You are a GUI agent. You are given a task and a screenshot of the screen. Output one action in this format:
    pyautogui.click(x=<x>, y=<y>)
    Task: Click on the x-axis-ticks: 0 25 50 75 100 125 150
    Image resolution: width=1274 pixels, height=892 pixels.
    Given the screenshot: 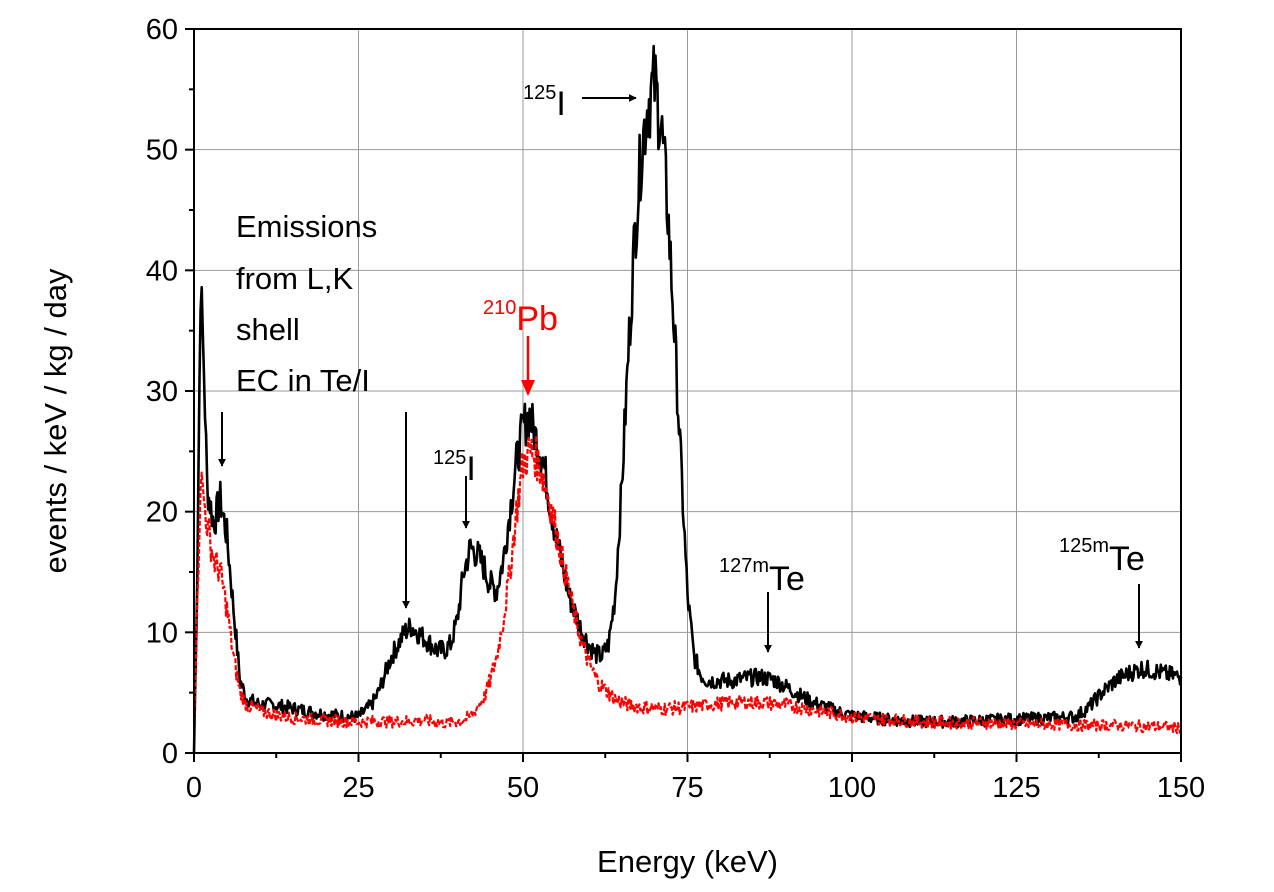 What is the action you would take?
    pyautogui.click(x=695, y=778)
    